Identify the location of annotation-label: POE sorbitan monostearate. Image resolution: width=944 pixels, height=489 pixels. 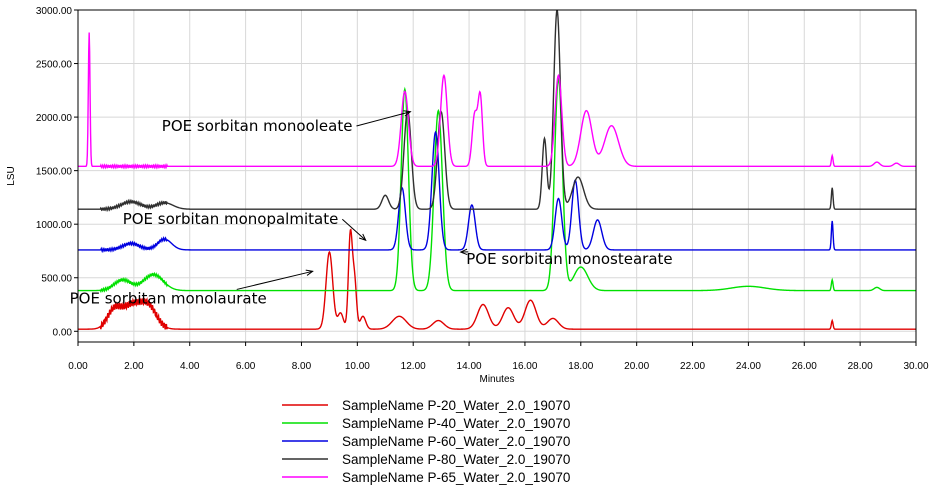
(569, 259).